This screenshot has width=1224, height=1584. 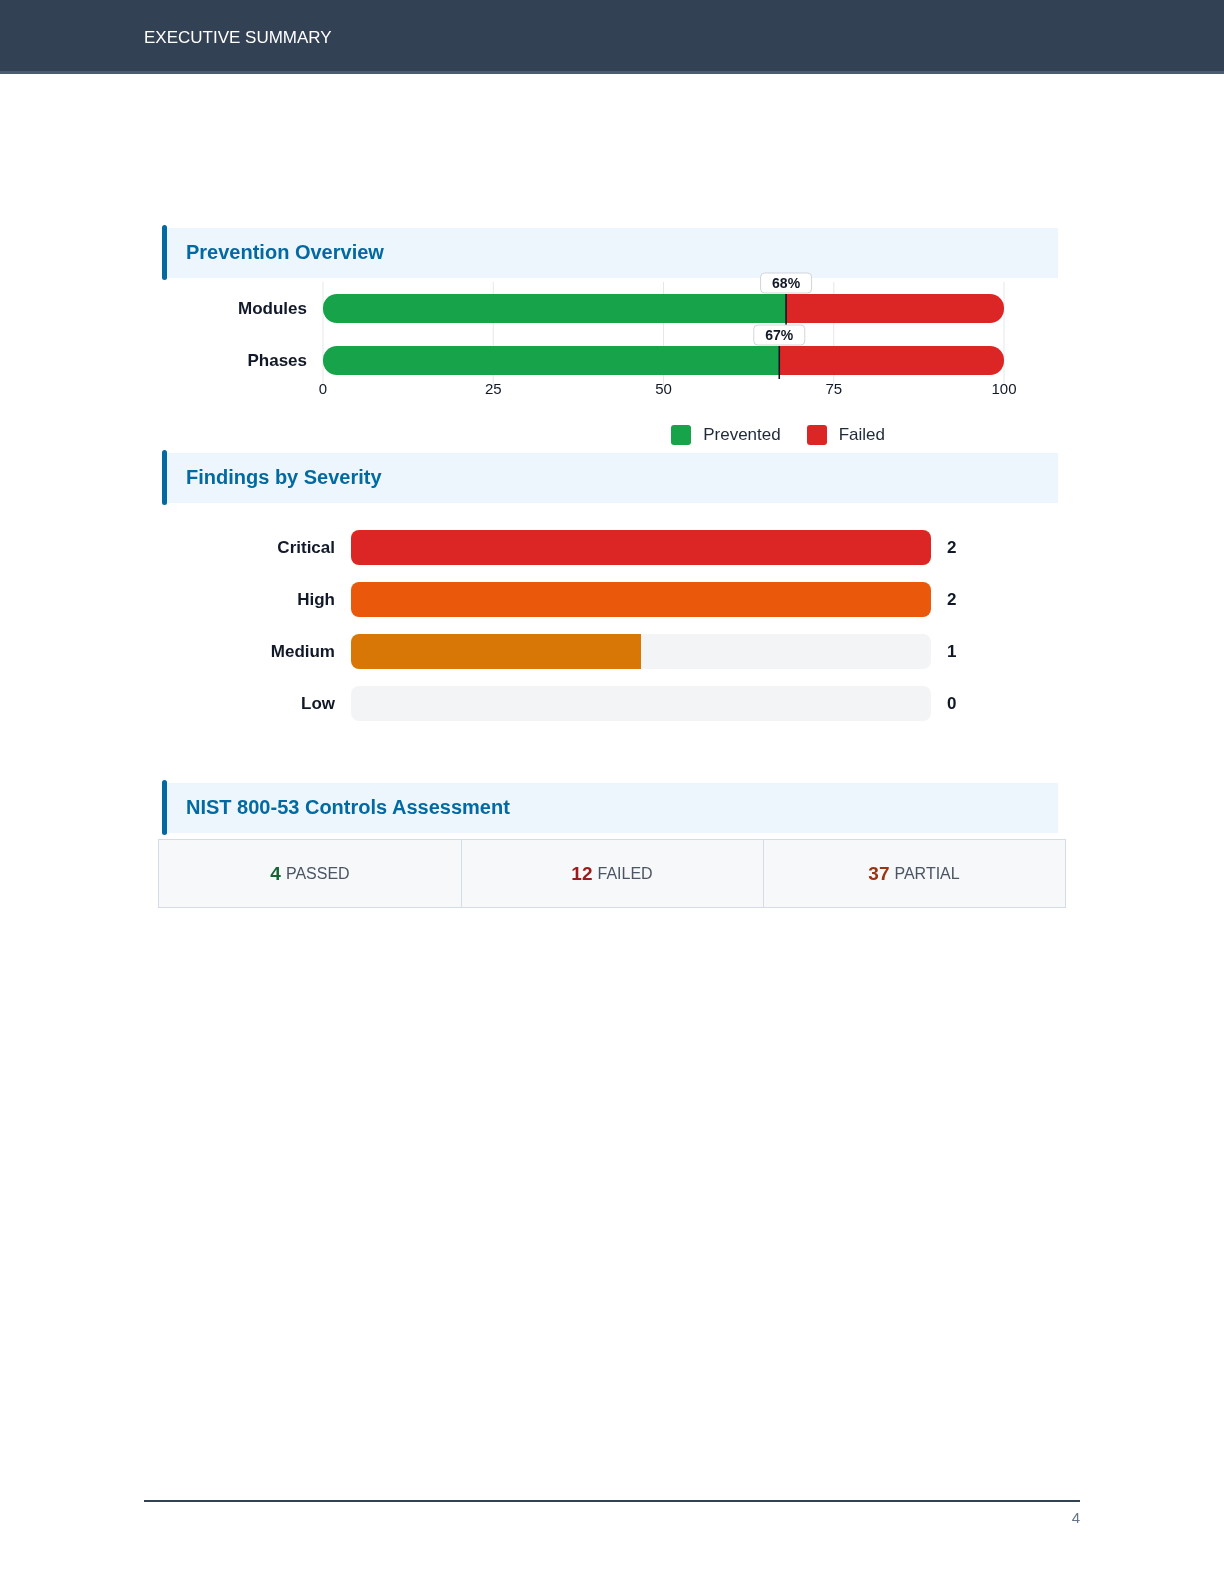 What do you see at coordinates (323, 388) in the screenshot?
I see `x-tick-label: 0` at bounding box center [323, 388].